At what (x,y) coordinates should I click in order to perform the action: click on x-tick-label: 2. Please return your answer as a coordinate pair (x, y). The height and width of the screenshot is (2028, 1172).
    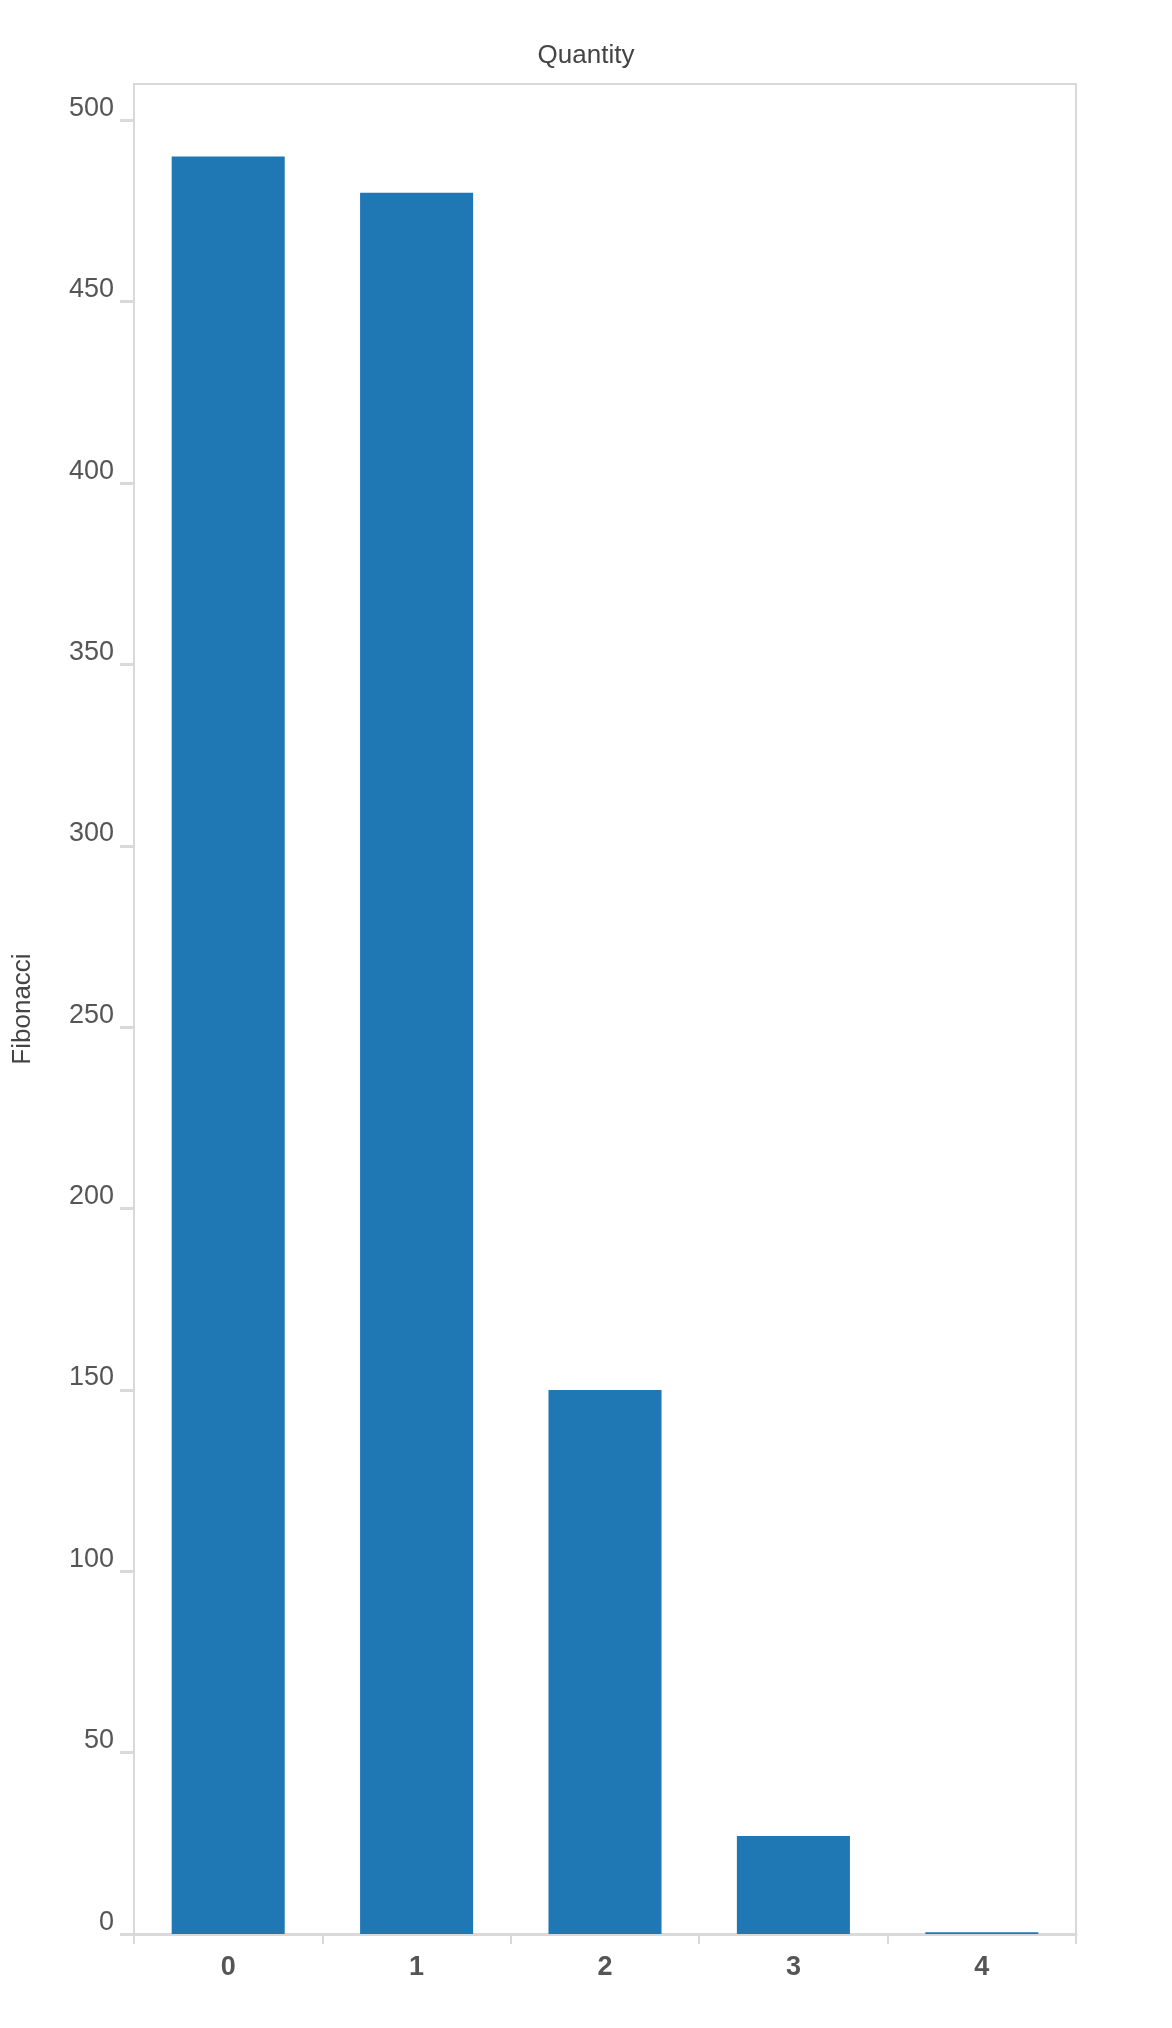
    Looking at the image, I should click on (605, 1965).